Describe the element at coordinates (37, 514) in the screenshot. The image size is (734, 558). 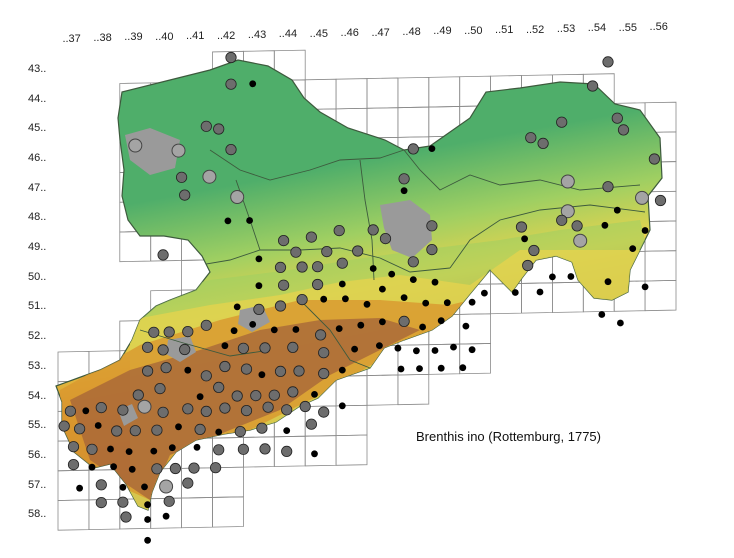
I see `row-label: 58..` at that location.